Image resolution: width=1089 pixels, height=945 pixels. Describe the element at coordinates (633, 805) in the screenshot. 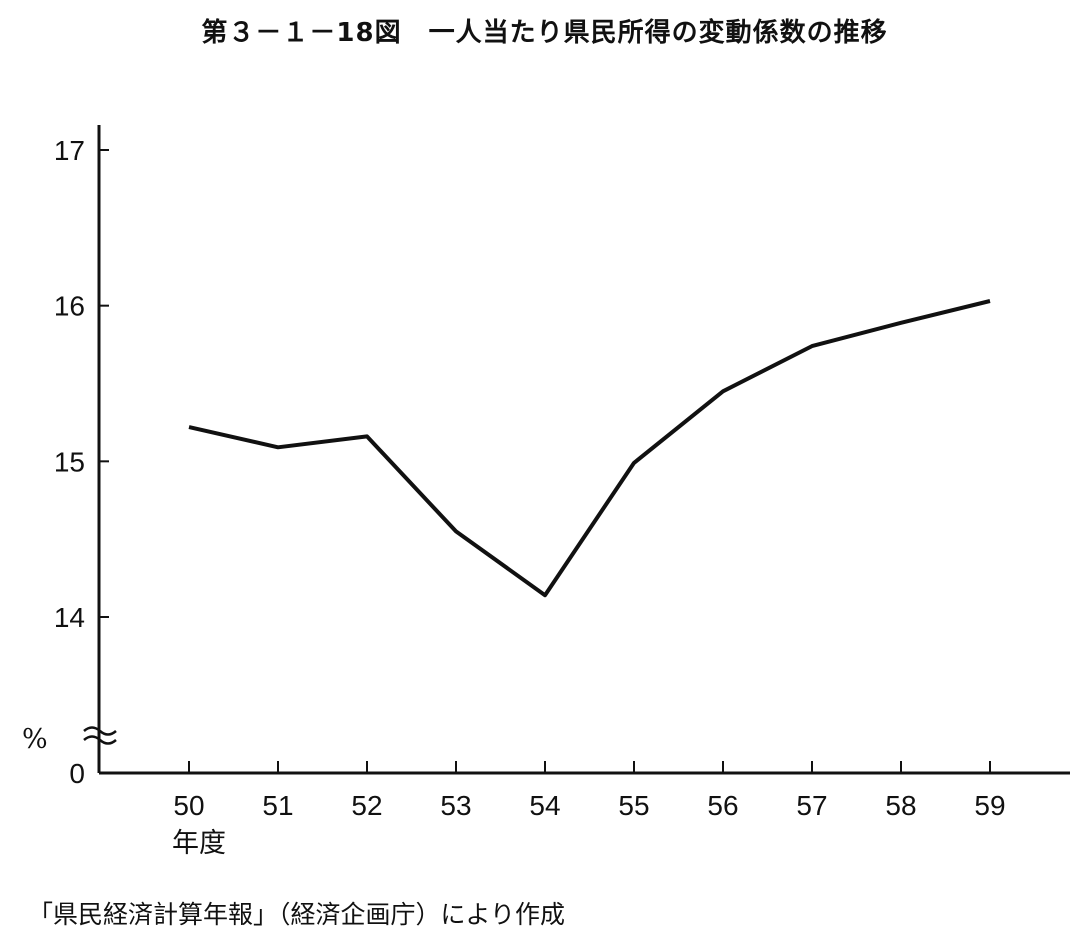

I see `x-tick-label: 55` at that location.